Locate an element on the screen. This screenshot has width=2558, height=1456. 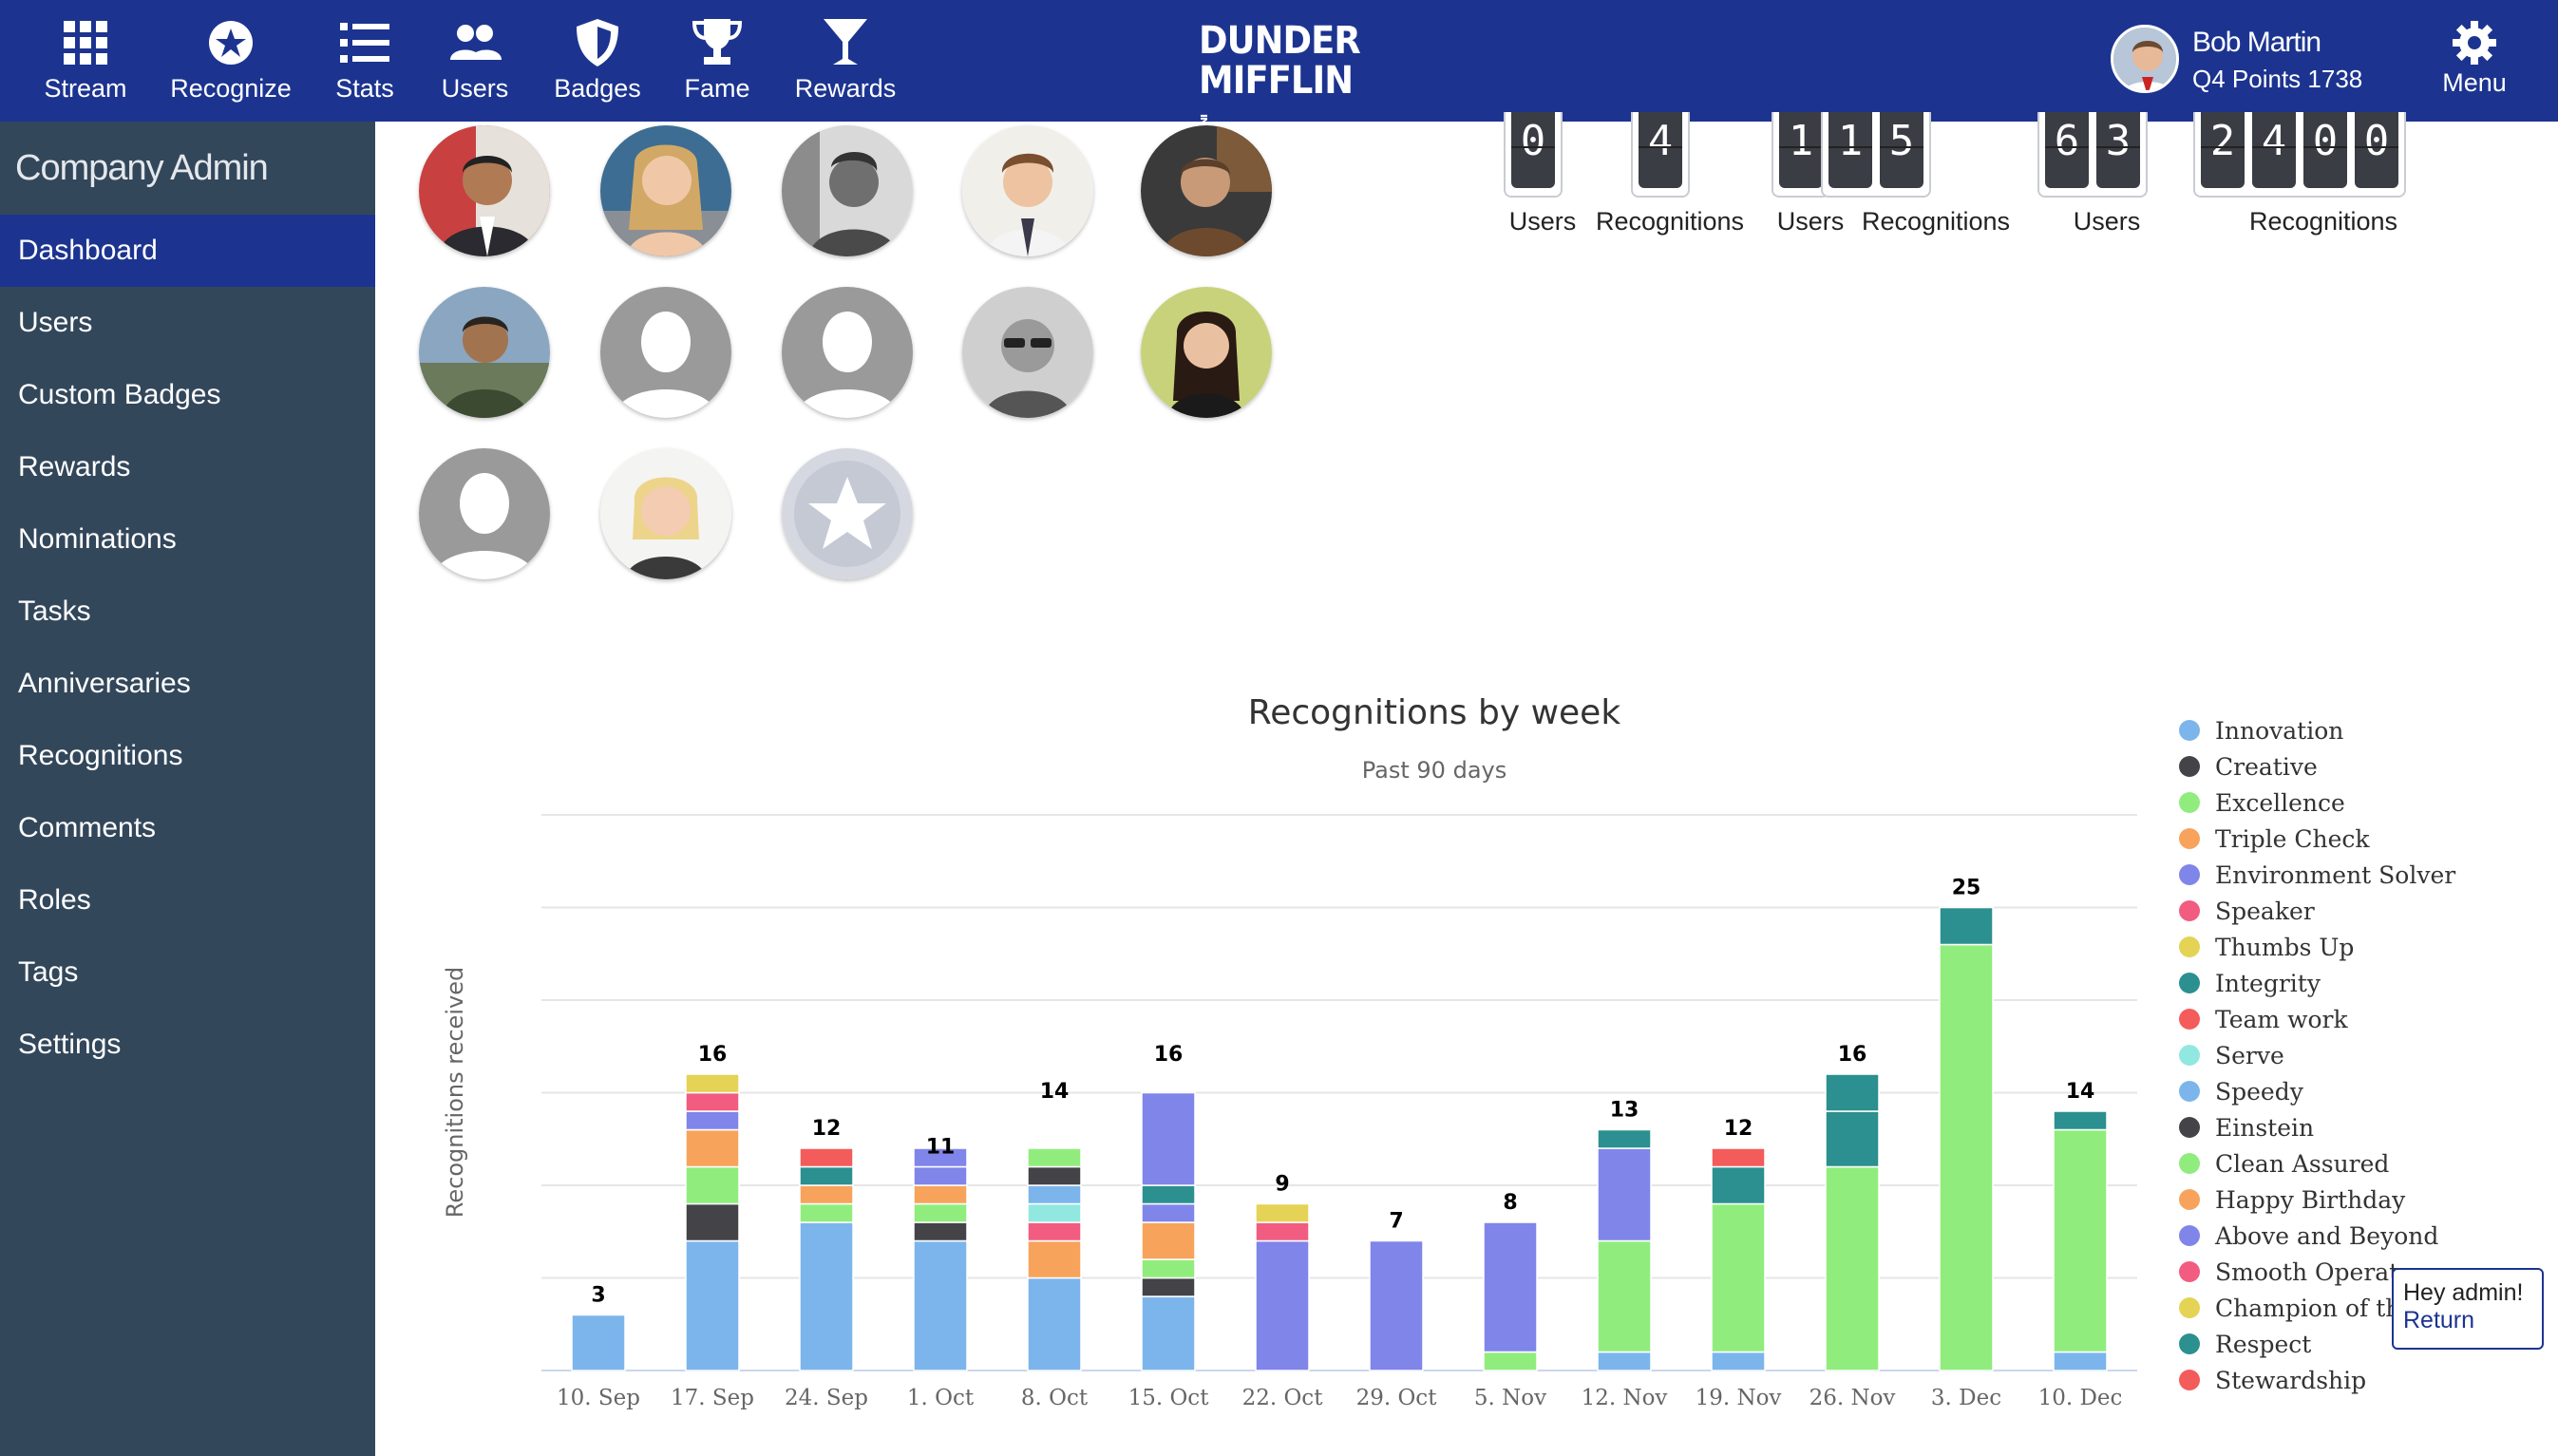
shield-icon is located at coordinates (597, 42).